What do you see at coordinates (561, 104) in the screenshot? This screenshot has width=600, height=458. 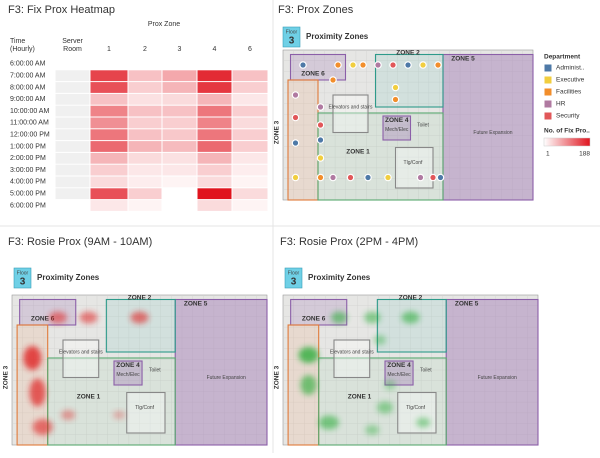 I see `legend-label: HR` at bounding box center [561, 104].